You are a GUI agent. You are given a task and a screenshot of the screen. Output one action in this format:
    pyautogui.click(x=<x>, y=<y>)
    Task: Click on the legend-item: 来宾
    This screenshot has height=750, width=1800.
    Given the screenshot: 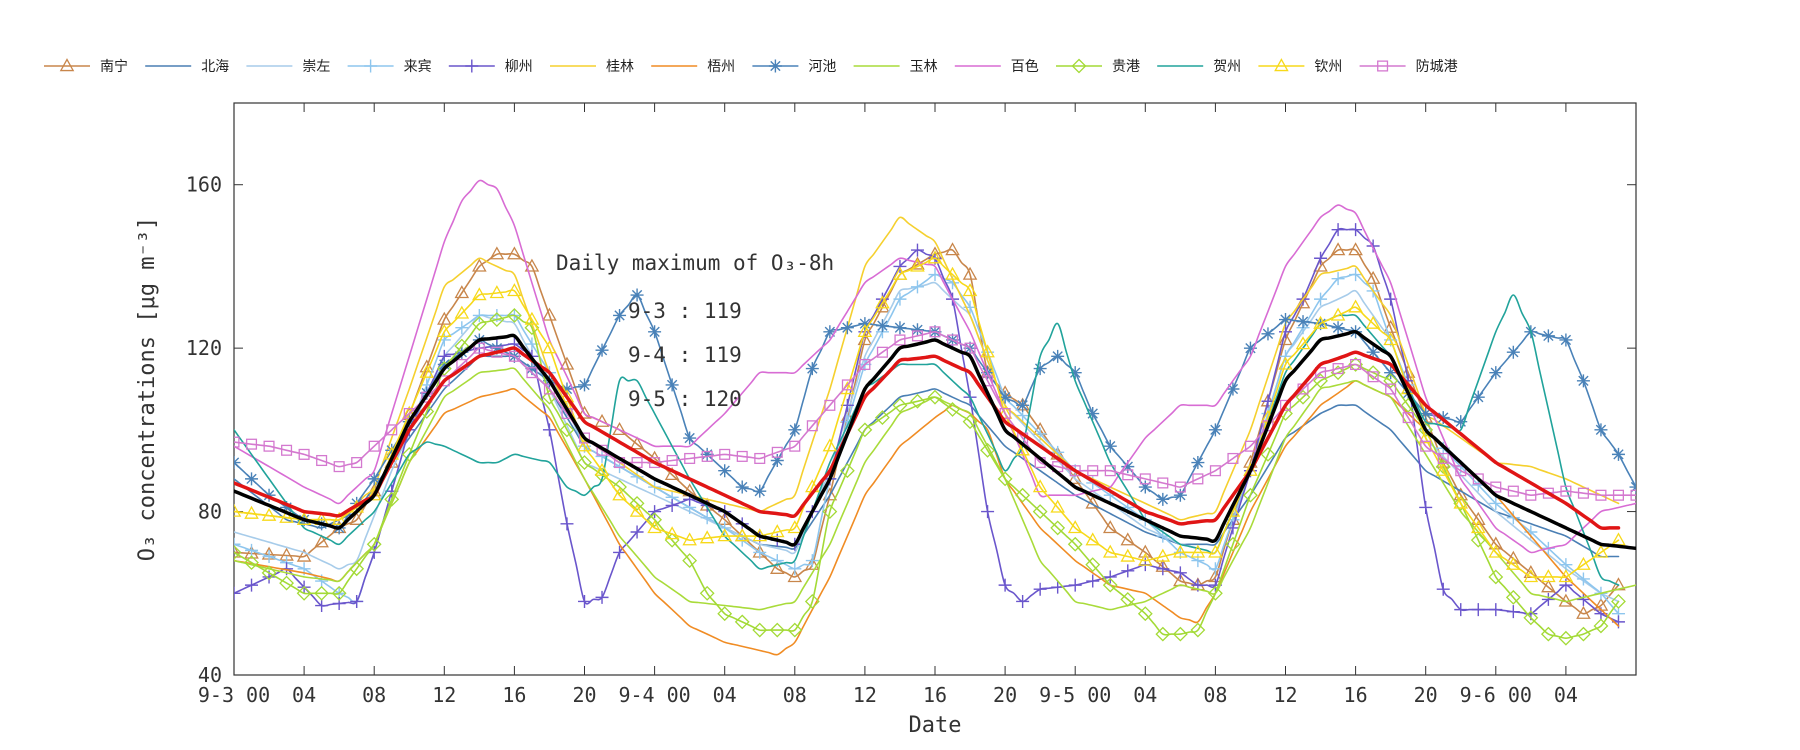 What is the action you would take?
    pyautogui.click(x=389, y=67)
    